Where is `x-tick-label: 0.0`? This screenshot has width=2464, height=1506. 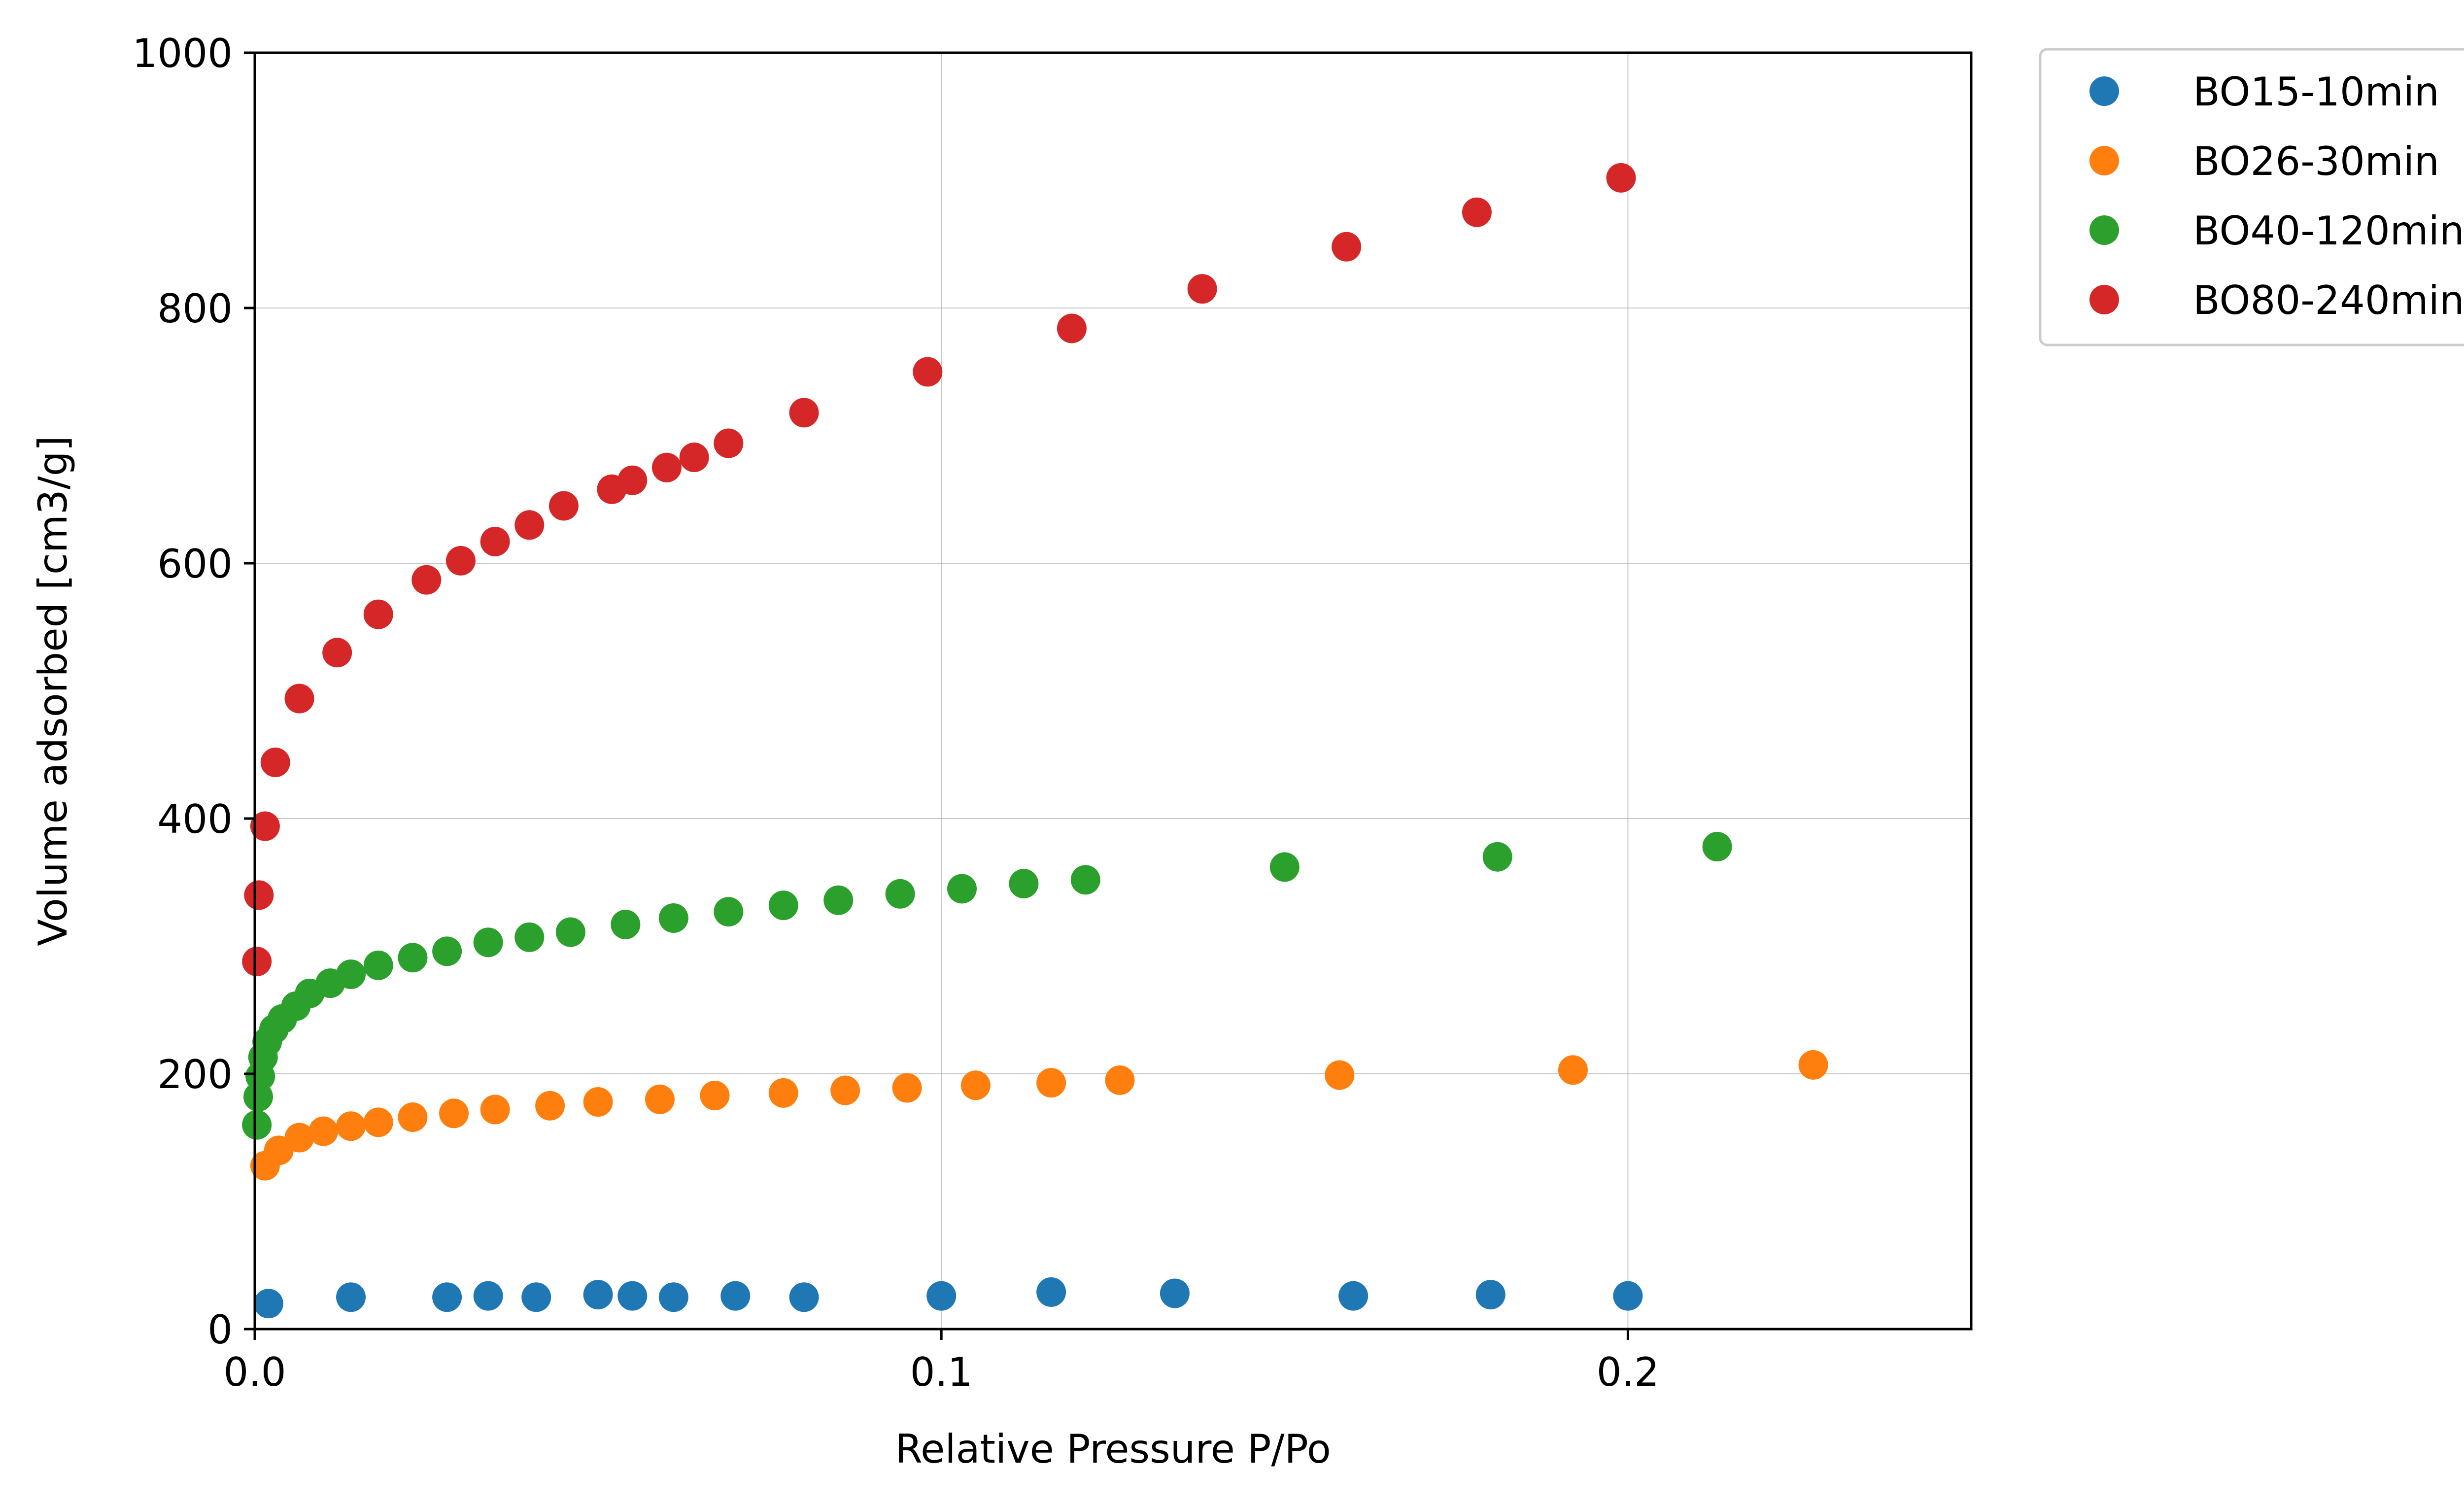
x-tick-label: 0.0 is located at coordinates (254, 1372).